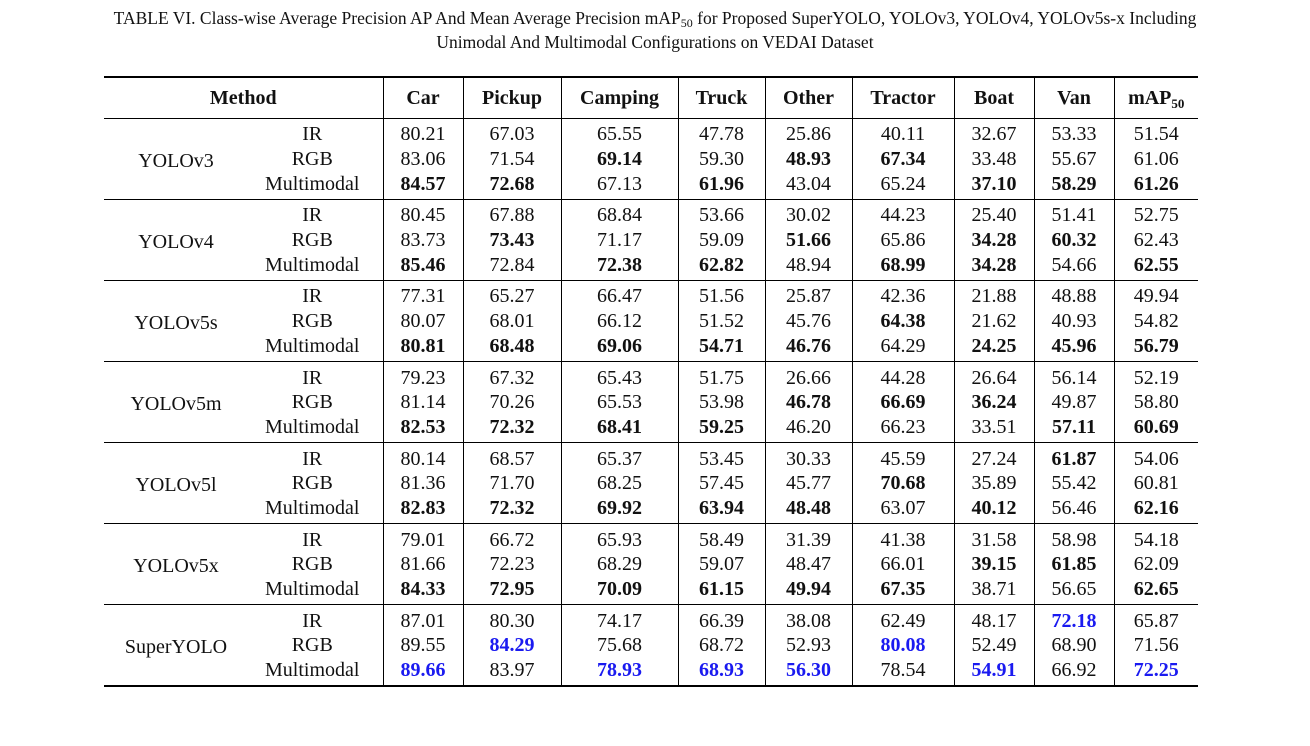  I want to click on ap-value-cell: 81.66, so click(422, 564).